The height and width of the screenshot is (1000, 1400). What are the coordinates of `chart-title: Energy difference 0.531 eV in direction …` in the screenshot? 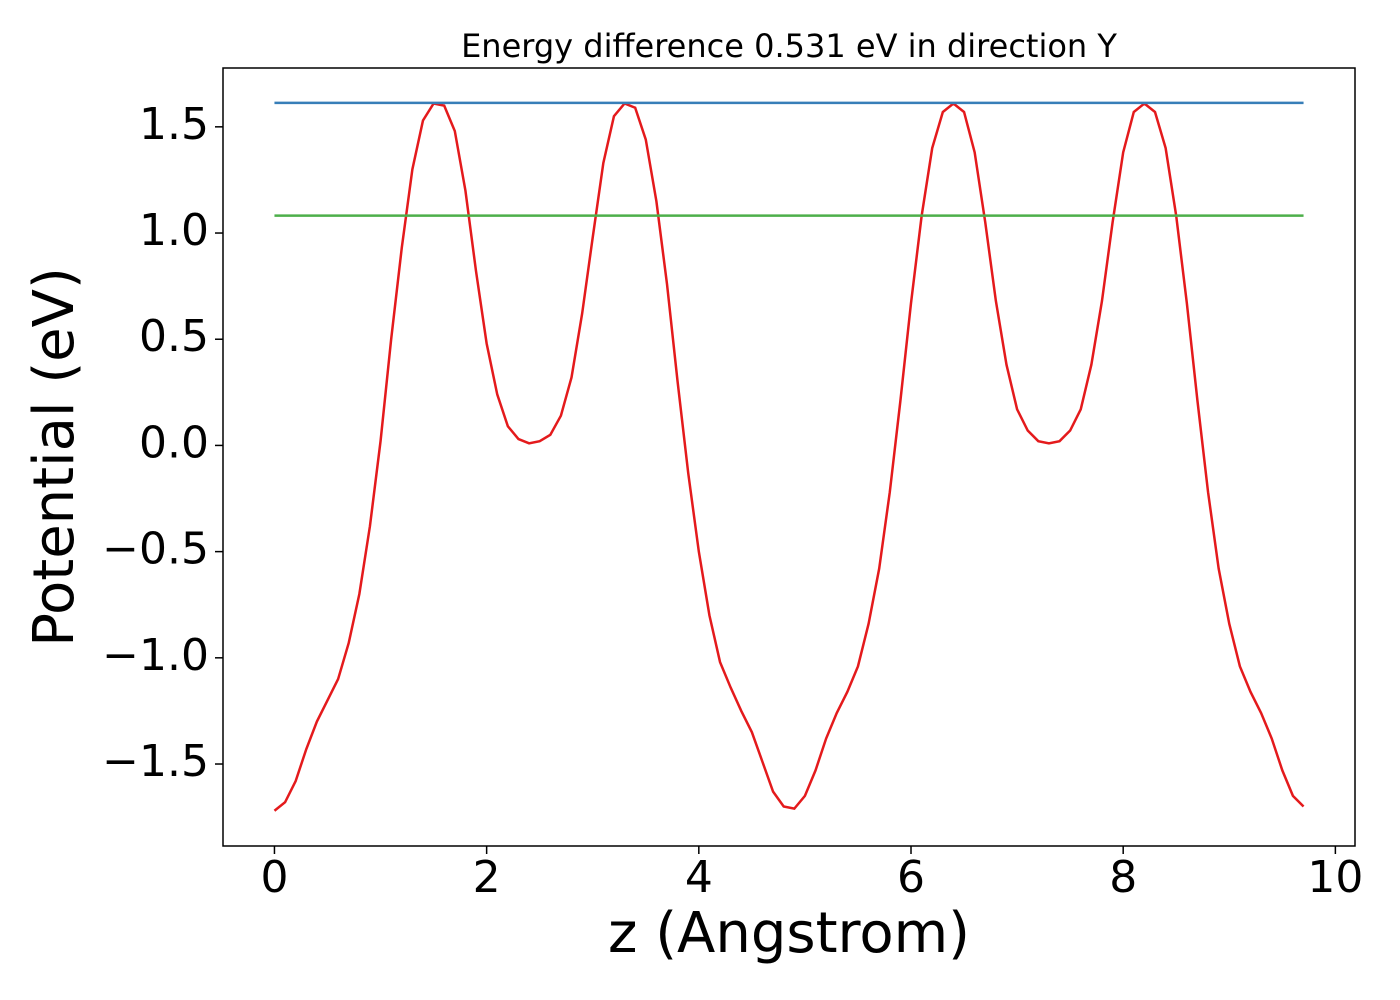 It's located at (789, 46).